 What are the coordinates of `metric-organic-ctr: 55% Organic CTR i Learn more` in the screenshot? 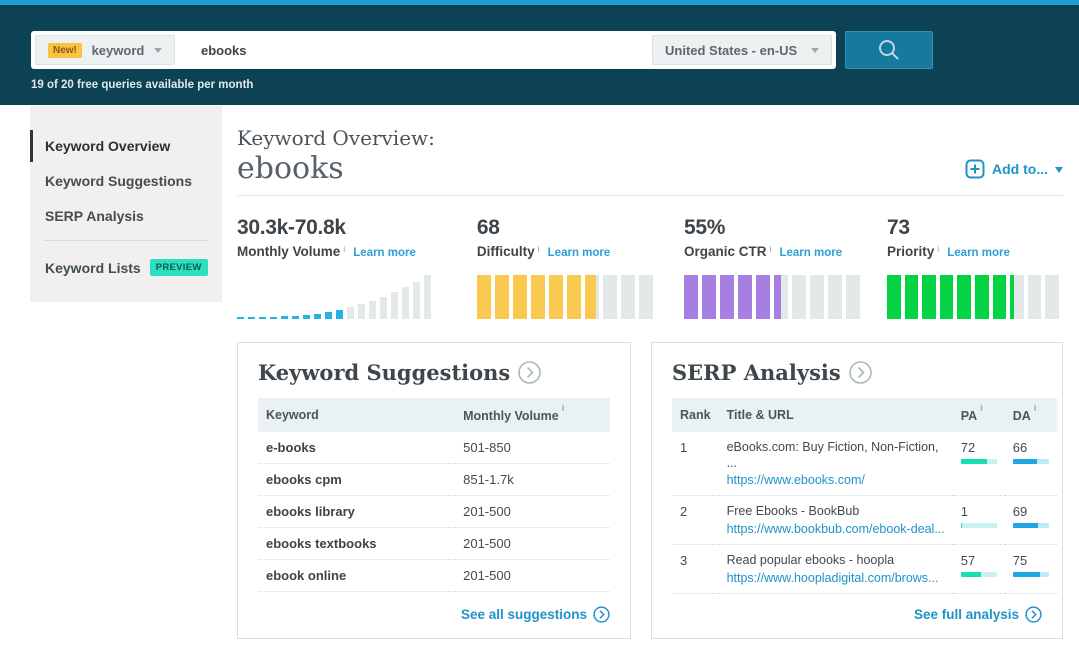 It's located at (785, 267).